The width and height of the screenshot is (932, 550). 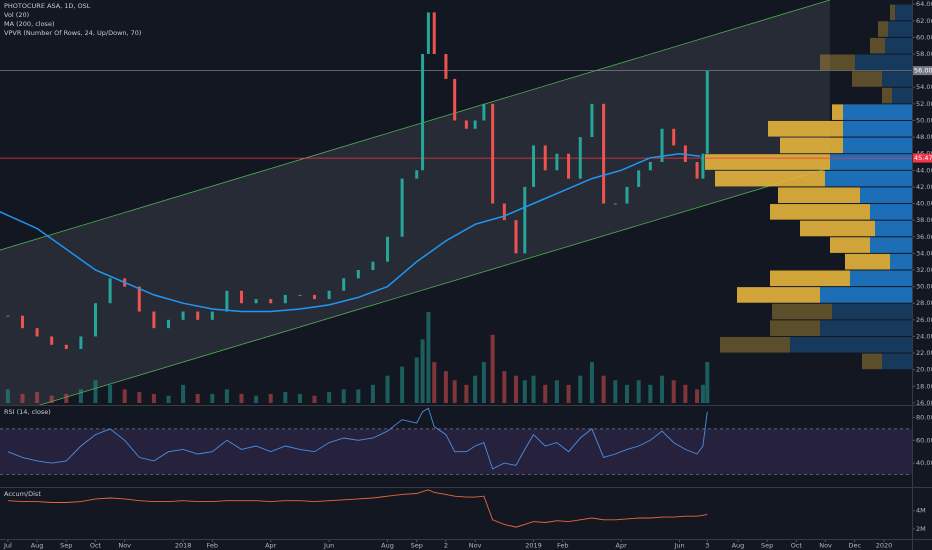 I want to click on x-tick-label: Aug, so click(x=387, y=546).